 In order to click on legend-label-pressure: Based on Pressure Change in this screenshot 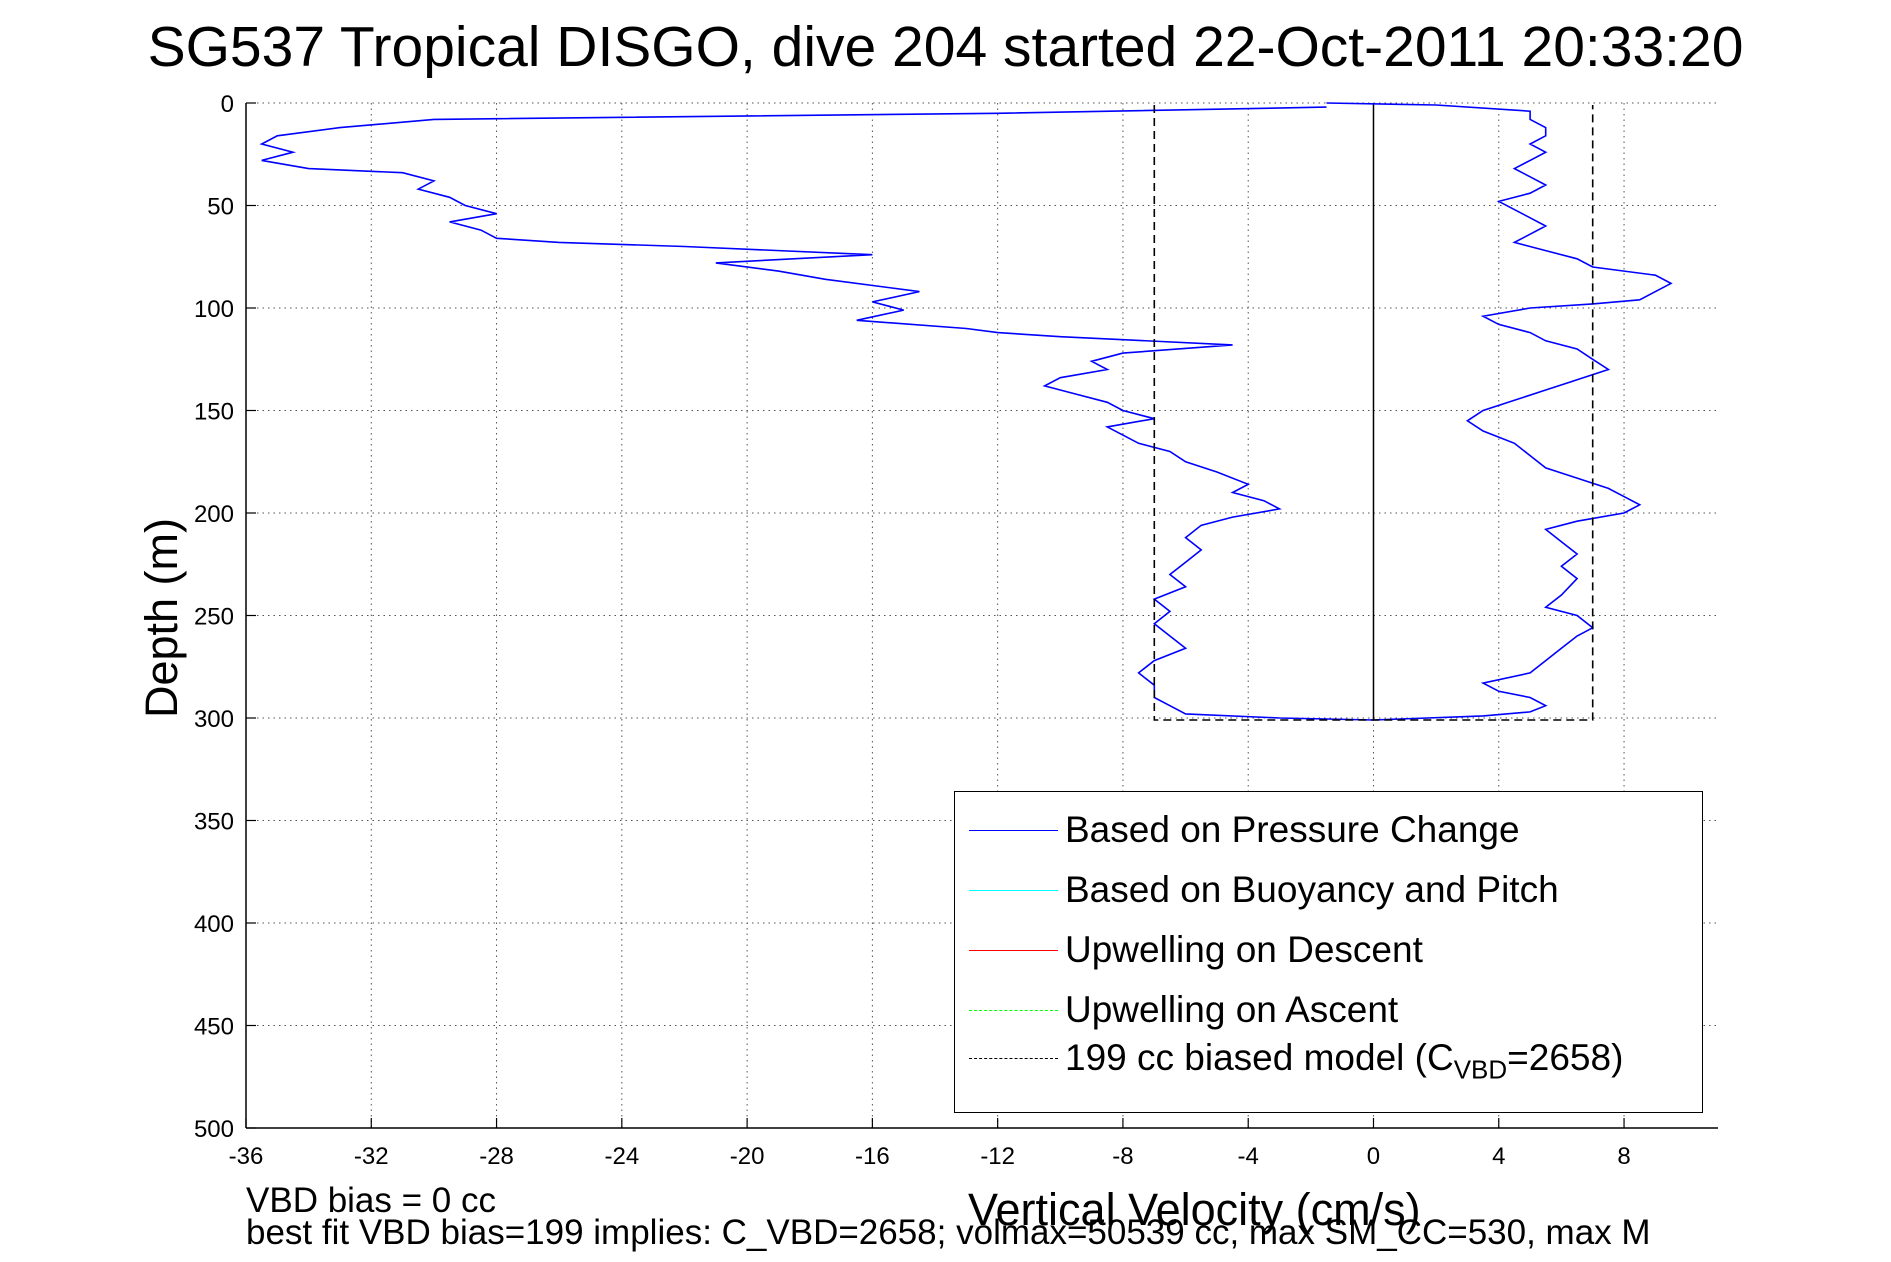, I will do `click(1292, 829)`.